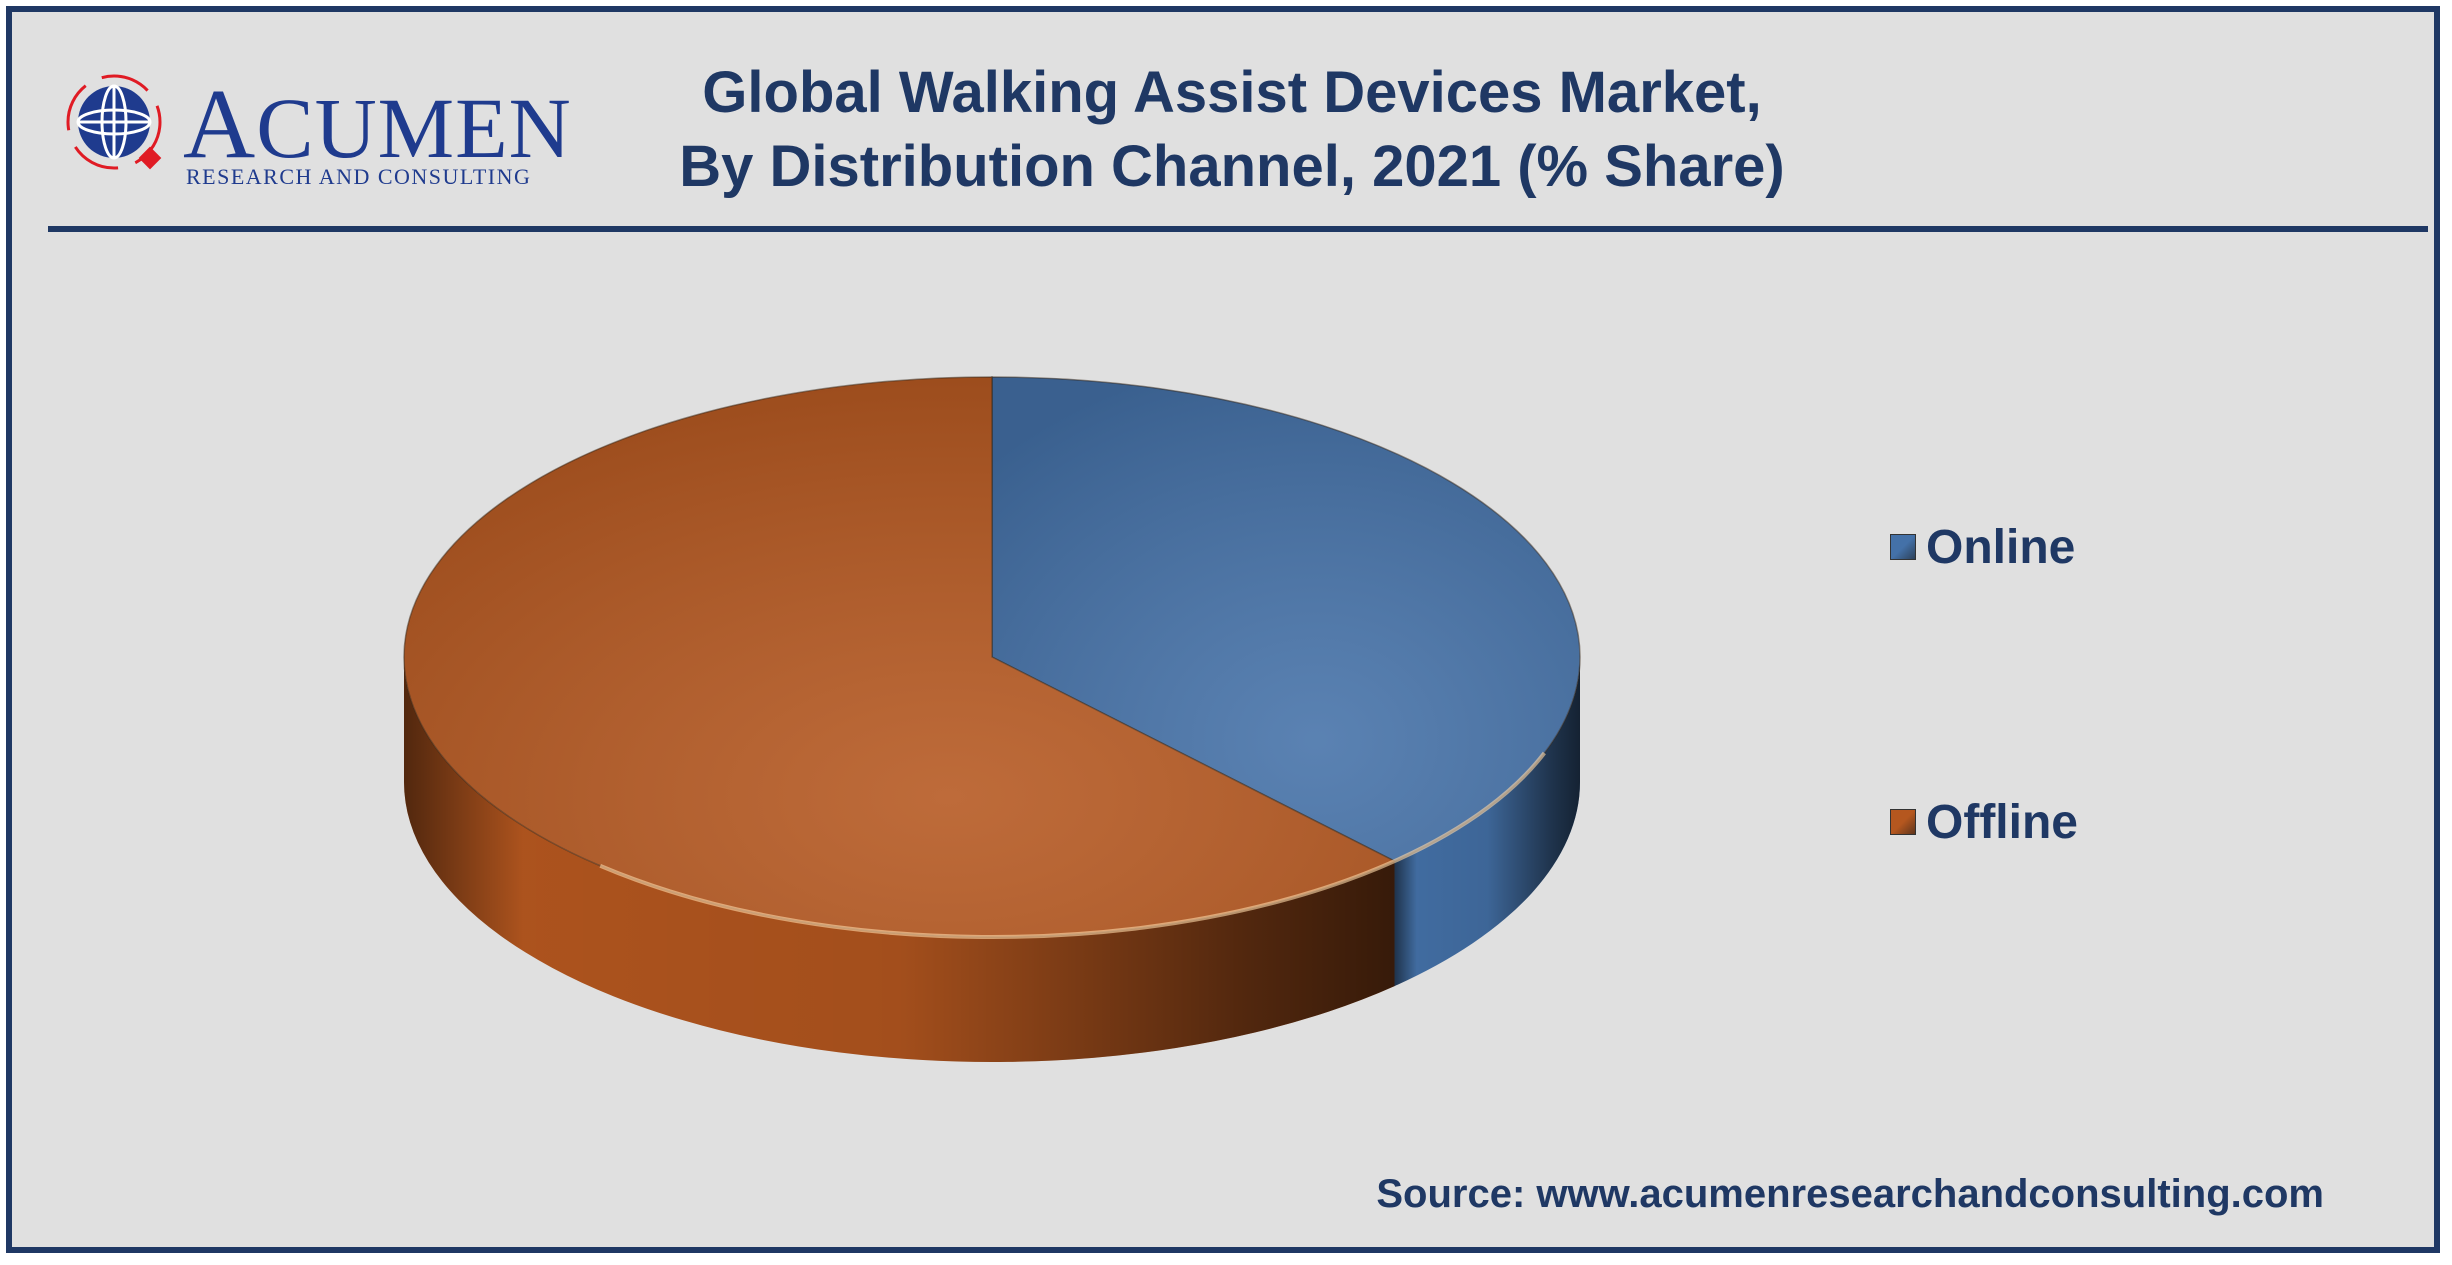 This screenshot has width=2452, height=1265. Describe the element at coordinates (2001, 547) in the screenshot. I see `legend-label-online: Online` at that location.